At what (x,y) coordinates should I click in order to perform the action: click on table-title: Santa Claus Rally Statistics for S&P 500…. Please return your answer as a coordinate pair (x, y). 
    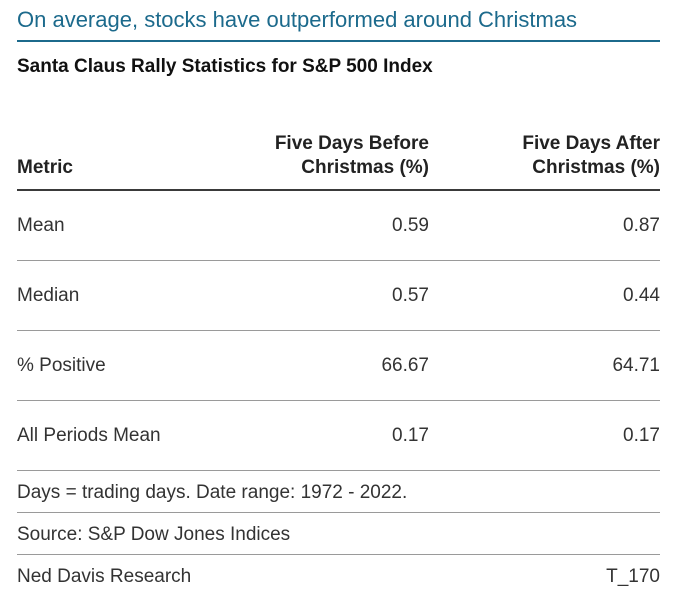
    Looking at the image, I should click on (225, 66).